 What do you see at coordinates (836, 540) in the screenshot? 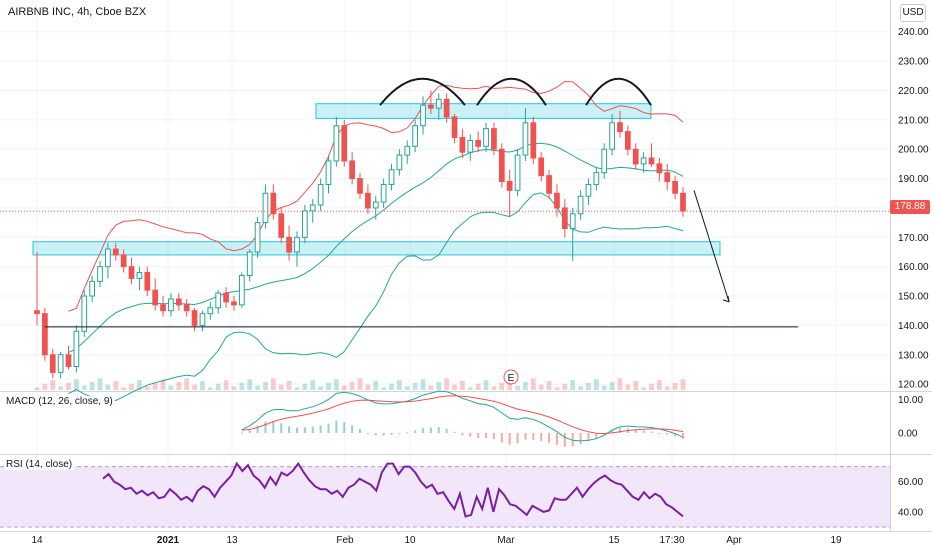
I see `time-axis-label: 19` at bounding box center [836, 540].